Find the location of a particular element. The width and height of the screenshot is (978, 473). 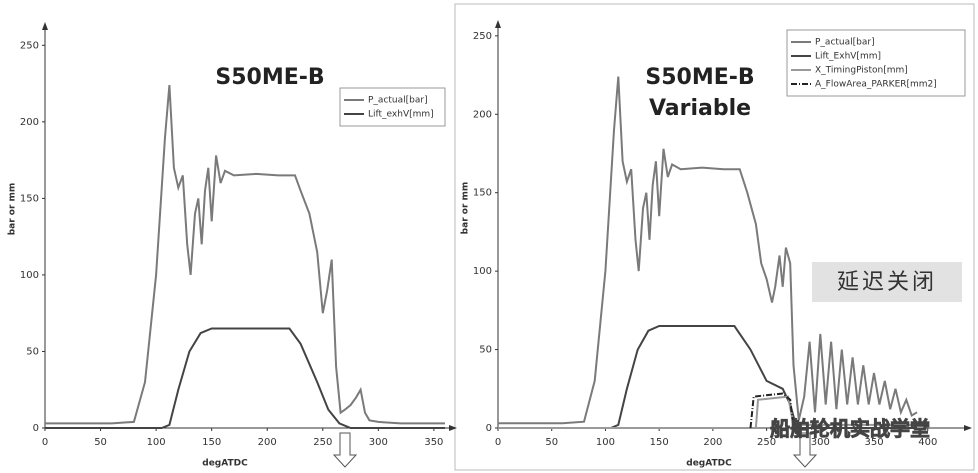

legend-label: X_TimingPiston[mm] is located at coordinates (861, 71).